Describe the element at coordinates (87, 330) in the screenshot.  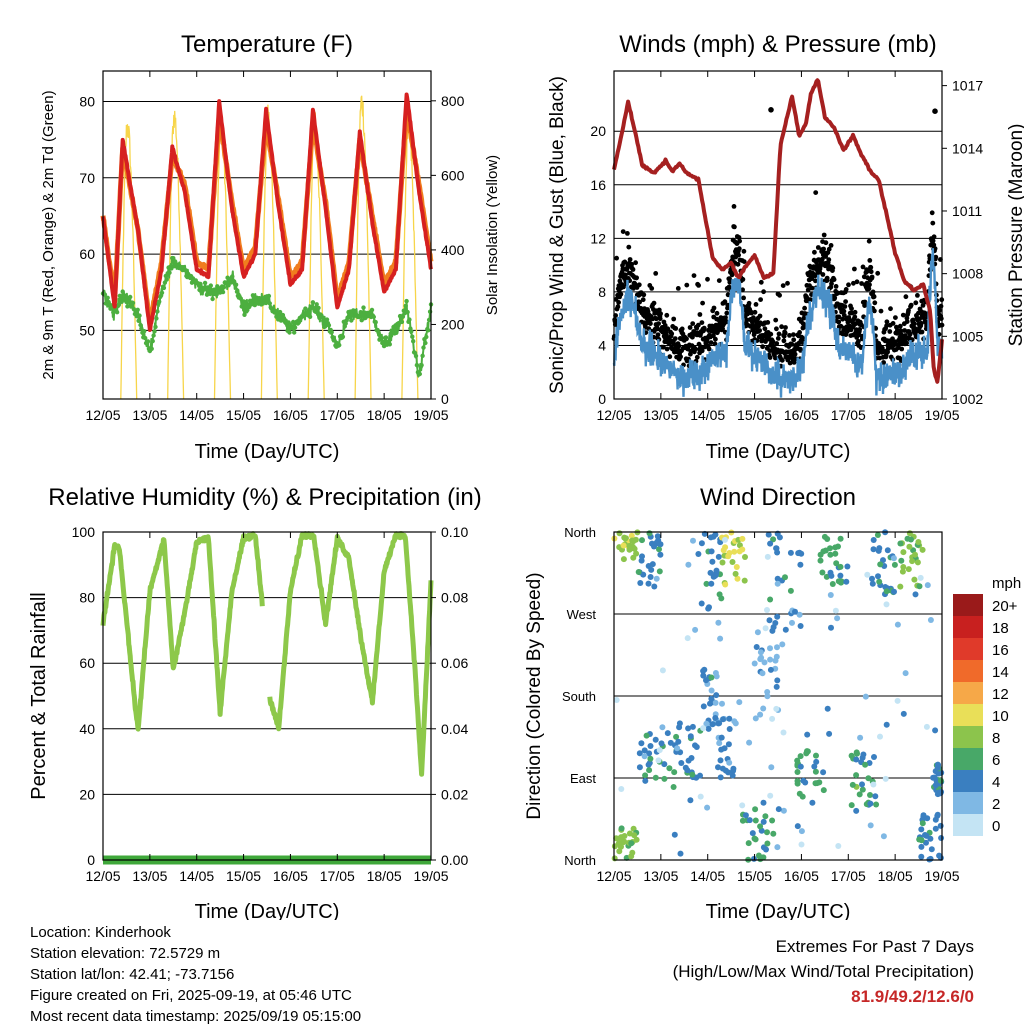
I see `y-tick-label: 50` at that location.